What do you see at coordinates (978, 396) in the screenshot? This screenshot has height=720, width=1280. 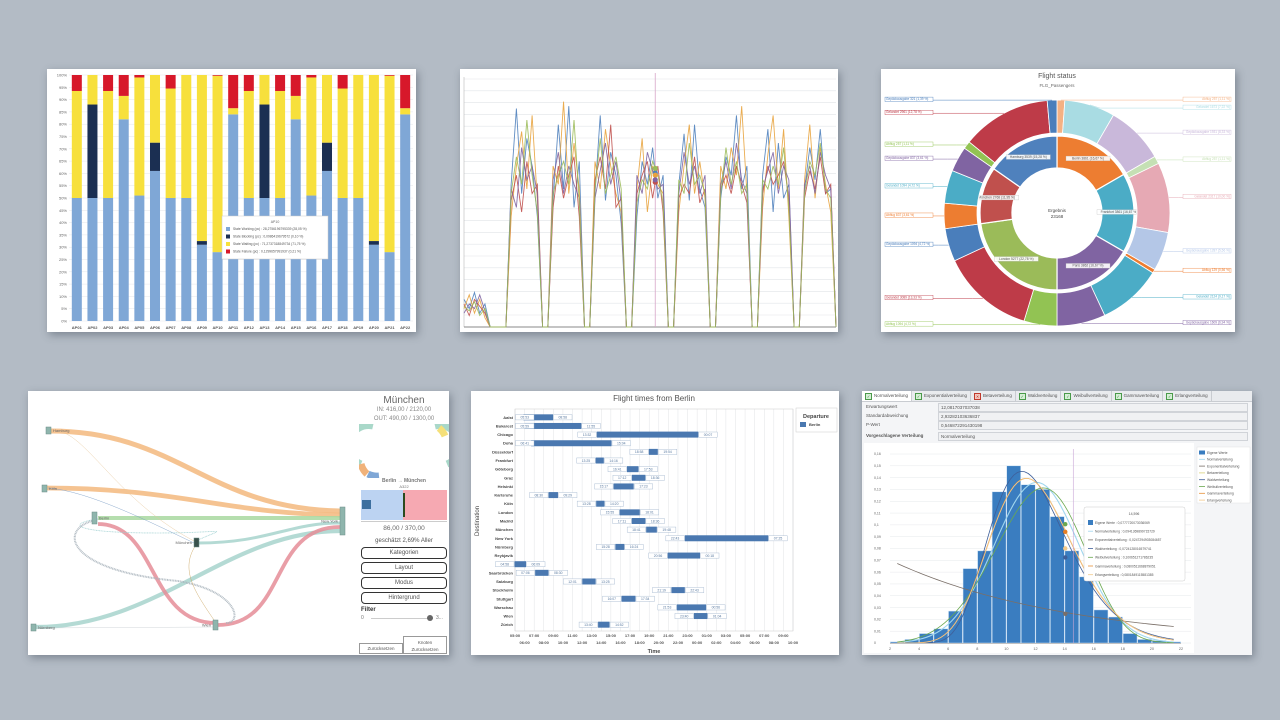 I see `checkbox-error-icon: ✕` at bounding box center [978, 396].